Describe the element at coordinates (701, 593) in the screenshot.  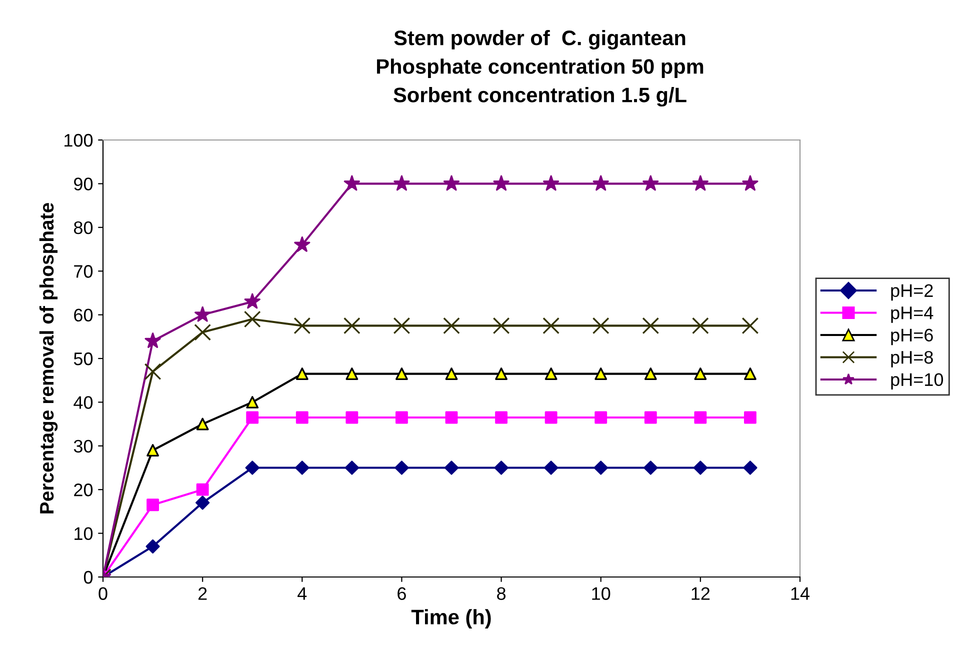
I see `x-tick-label: 12` at that location.